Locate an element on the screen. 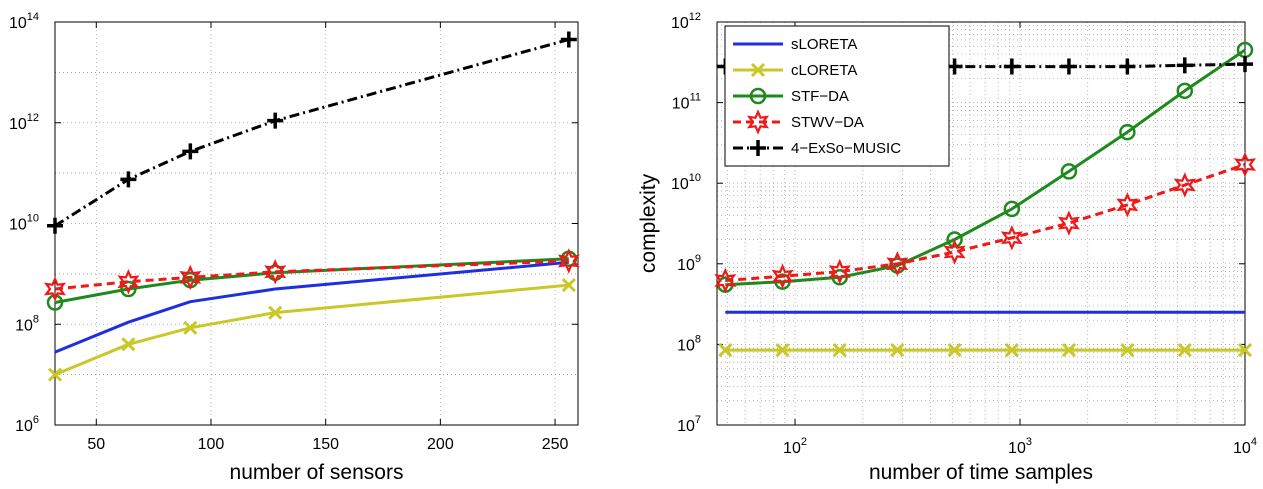  legend-label-exso: 4−ExSo−MUSIC is located at coordinates (846, 148).